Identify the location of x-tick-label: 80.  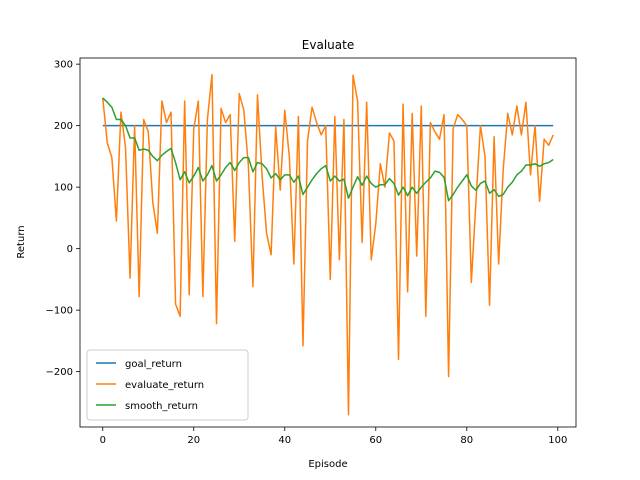
(466, 440).